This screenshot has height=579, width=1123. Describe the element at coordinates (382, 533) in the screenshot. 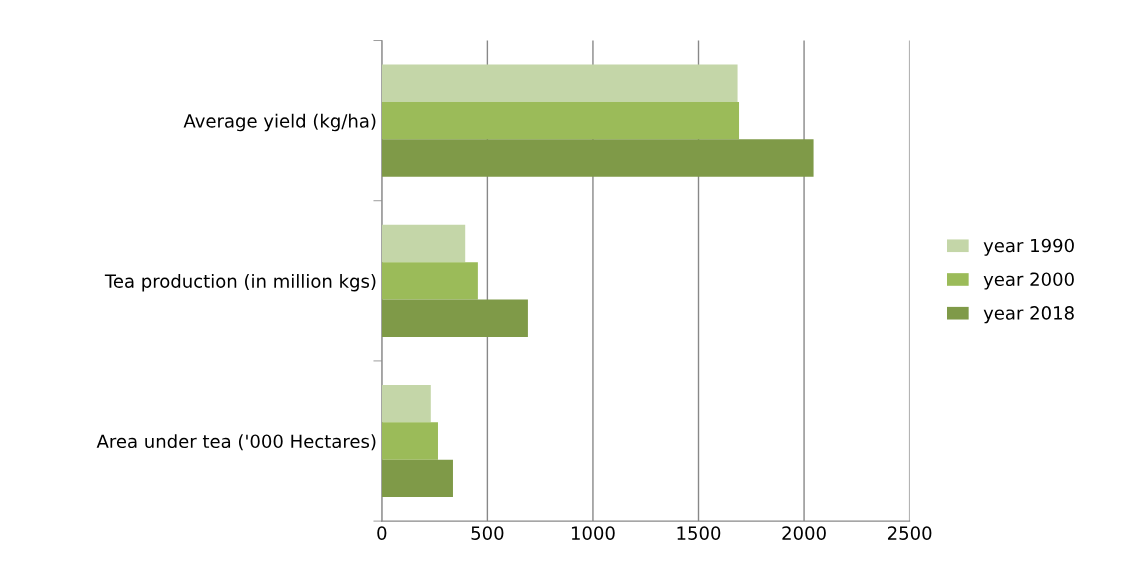

I see `x-tick-label: 0` at that location.